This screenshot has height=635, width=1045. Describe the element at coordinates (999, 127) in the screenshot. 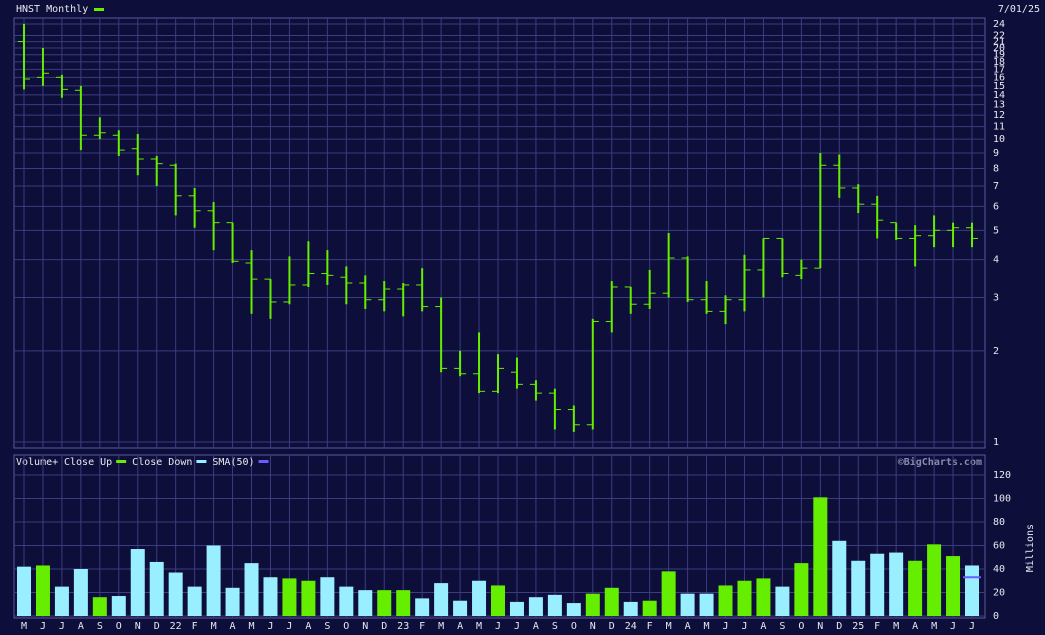

I see `y-tick-label: 11` at that location.